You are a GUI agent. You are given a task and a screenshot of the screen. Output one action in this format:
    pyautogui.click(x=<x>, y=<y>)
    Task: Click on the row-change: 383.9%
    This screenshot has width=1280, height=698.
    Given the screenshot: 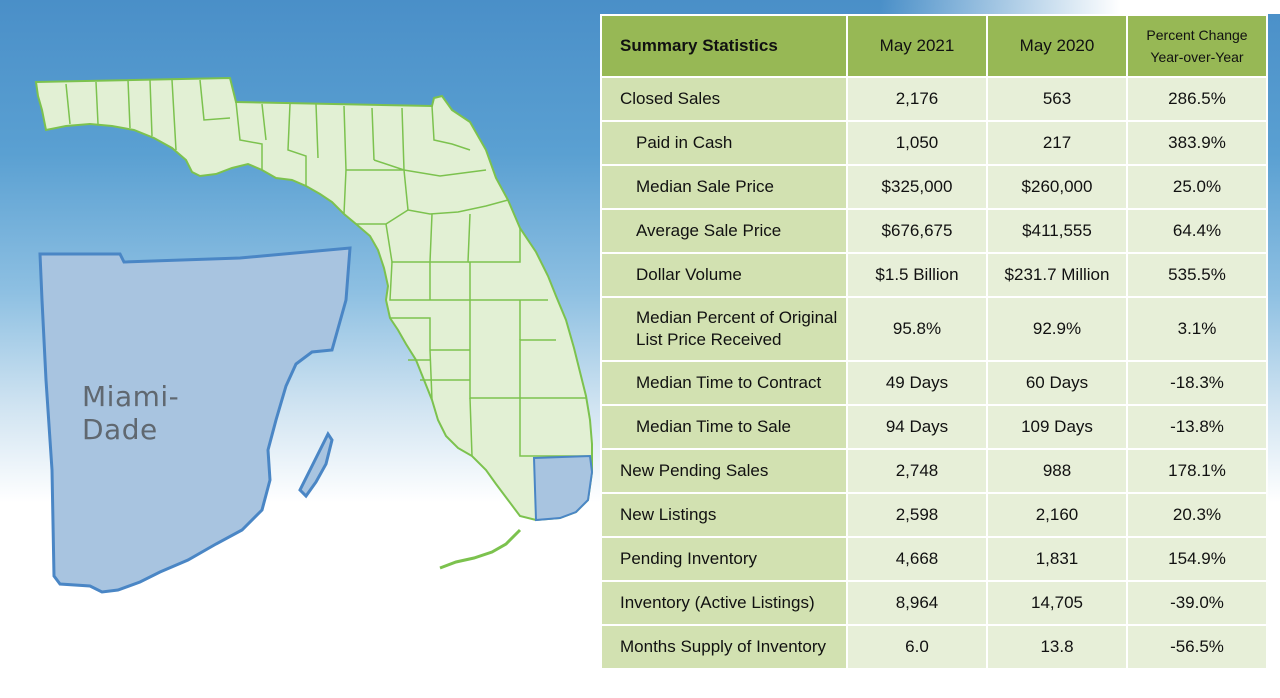 What is the action you would take?
    pyautogui.click(x=1197, y=143)
    